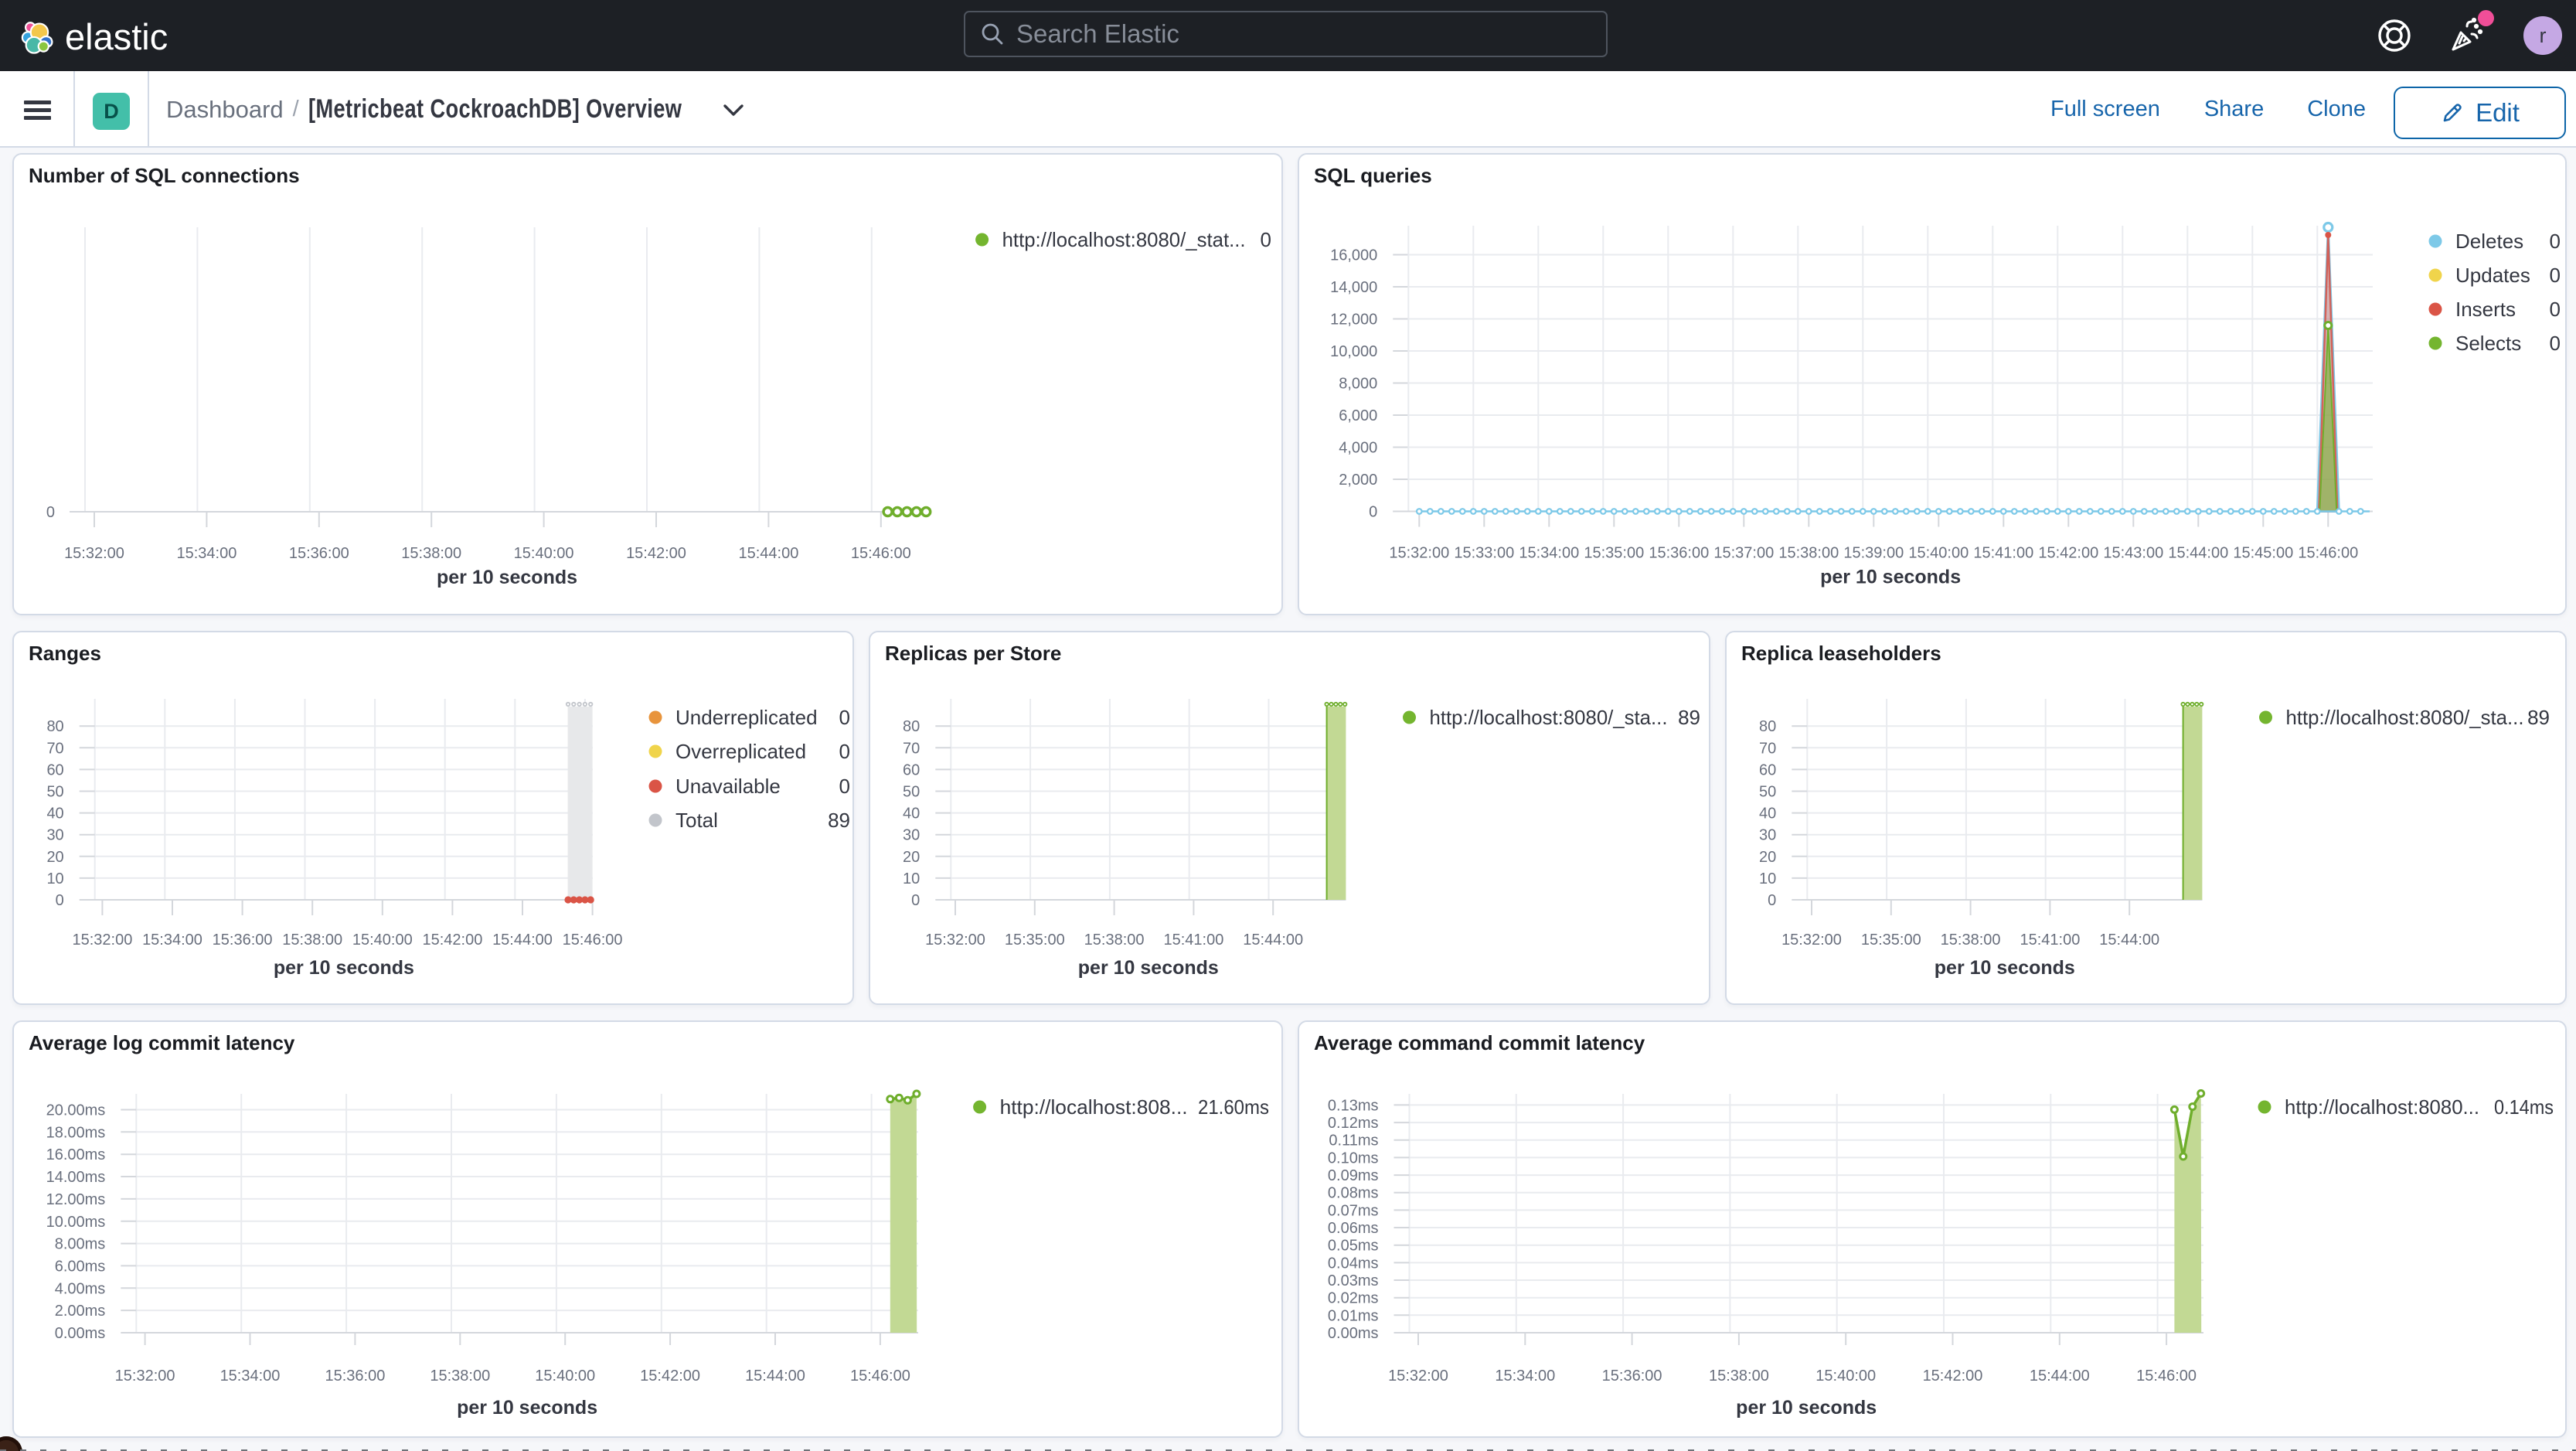 This screenshot has height=1451, width=2576. What do you see at coordinates (1353, 1263) in the screenshot?
I see `svg-text: 0.04ms` at bounding box center [1353, 1263].